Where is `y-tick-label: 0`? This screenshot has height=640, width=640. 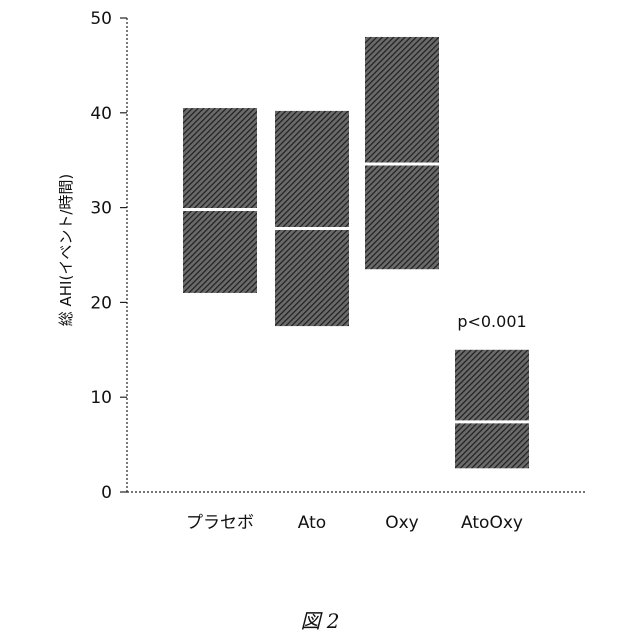
y-tick-label: 0 is located at coordinates (106, 493).